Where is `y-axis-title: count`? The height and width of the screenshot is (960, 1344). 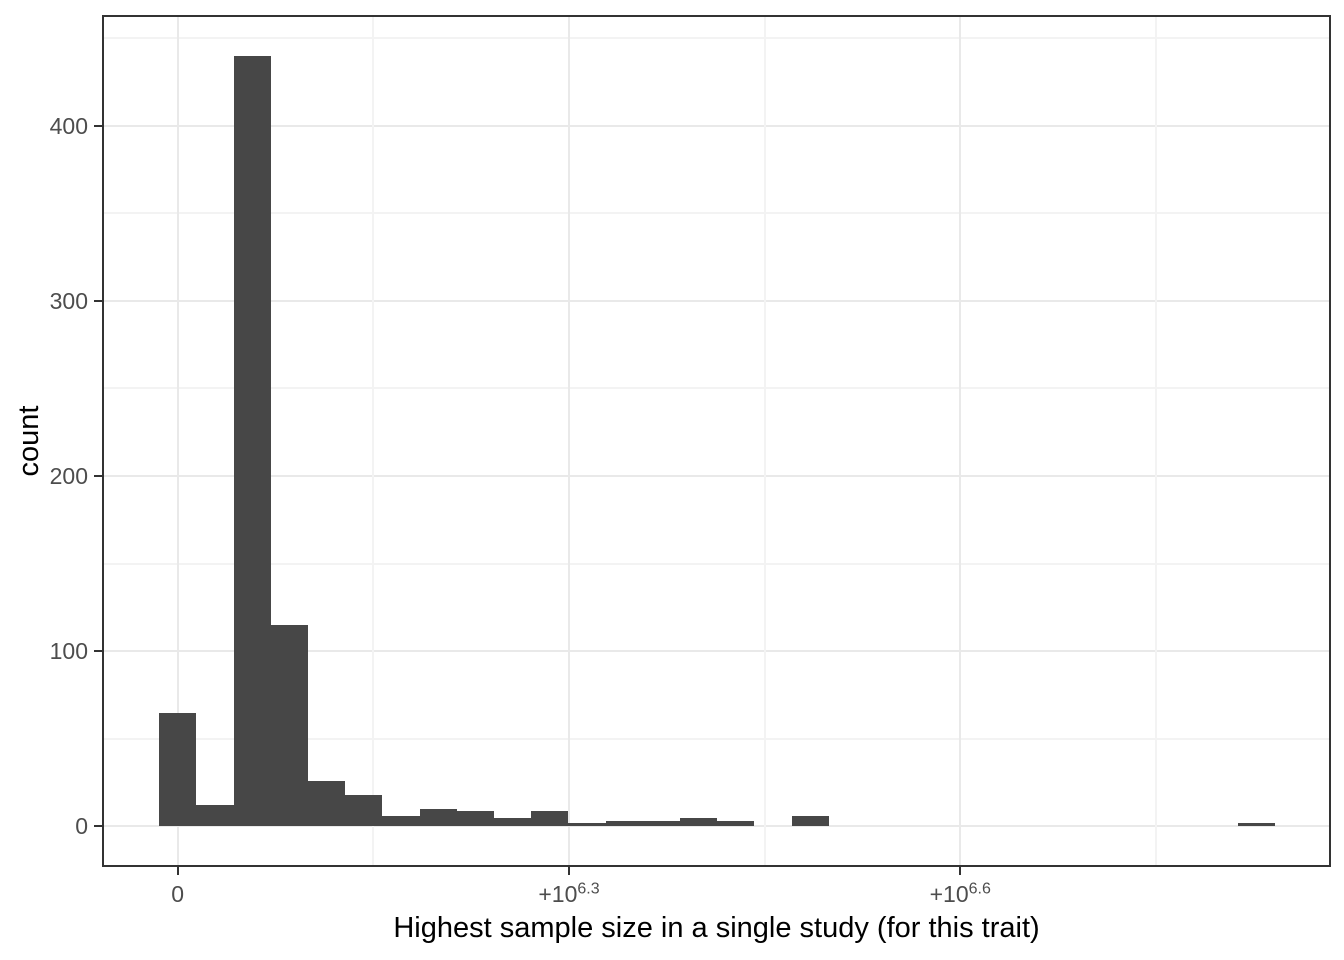 y-axis-title: count is located at coordinates (29, 441).